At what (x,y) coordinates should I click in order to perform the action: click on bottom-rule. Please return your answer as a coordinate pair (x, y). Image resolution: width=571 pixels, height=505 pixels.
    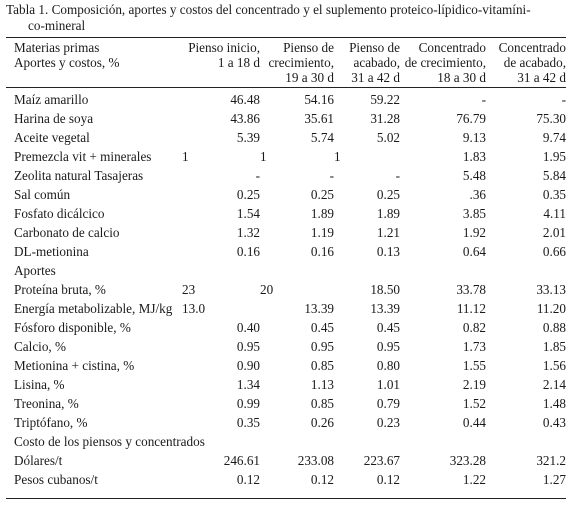
    Looking at the image, I should click on (286, 498).